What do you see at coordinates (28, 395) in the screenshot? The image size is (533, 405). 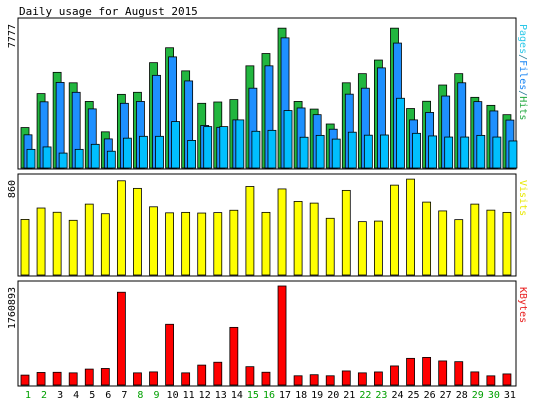 I see `x-tick-label: 1` at bounding box center [28, 395].